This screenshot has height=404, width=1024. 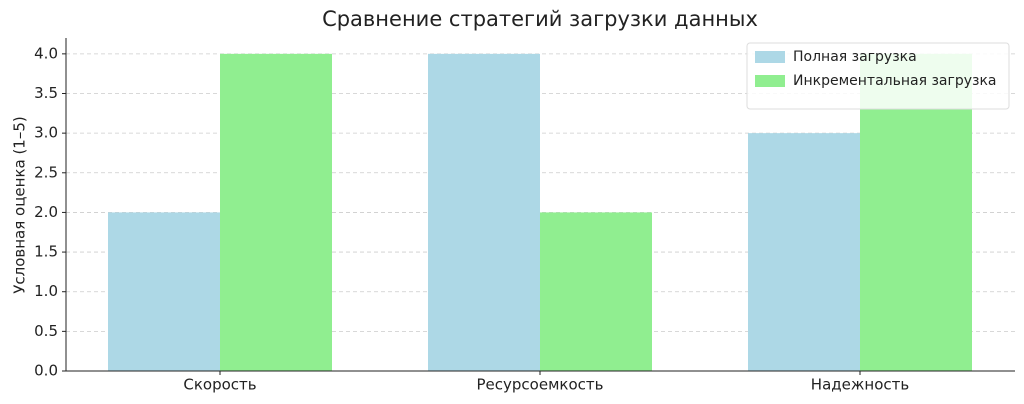 I want to click on y-tick-label: 0.0, so click(x=46, y=371).